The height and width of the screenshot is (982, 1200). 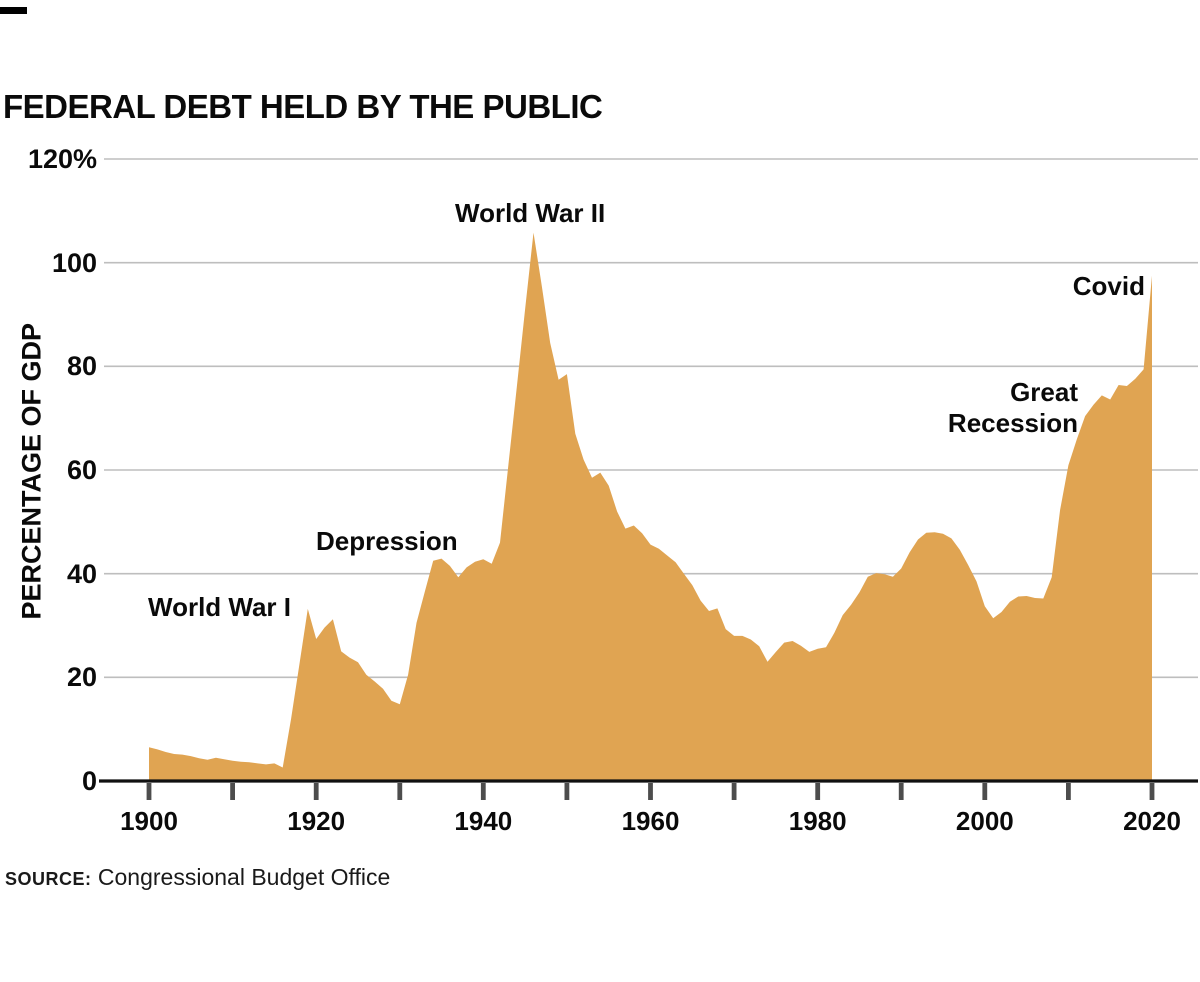 I want to click on y-tick-label: 0, so click(x=89, y=781).